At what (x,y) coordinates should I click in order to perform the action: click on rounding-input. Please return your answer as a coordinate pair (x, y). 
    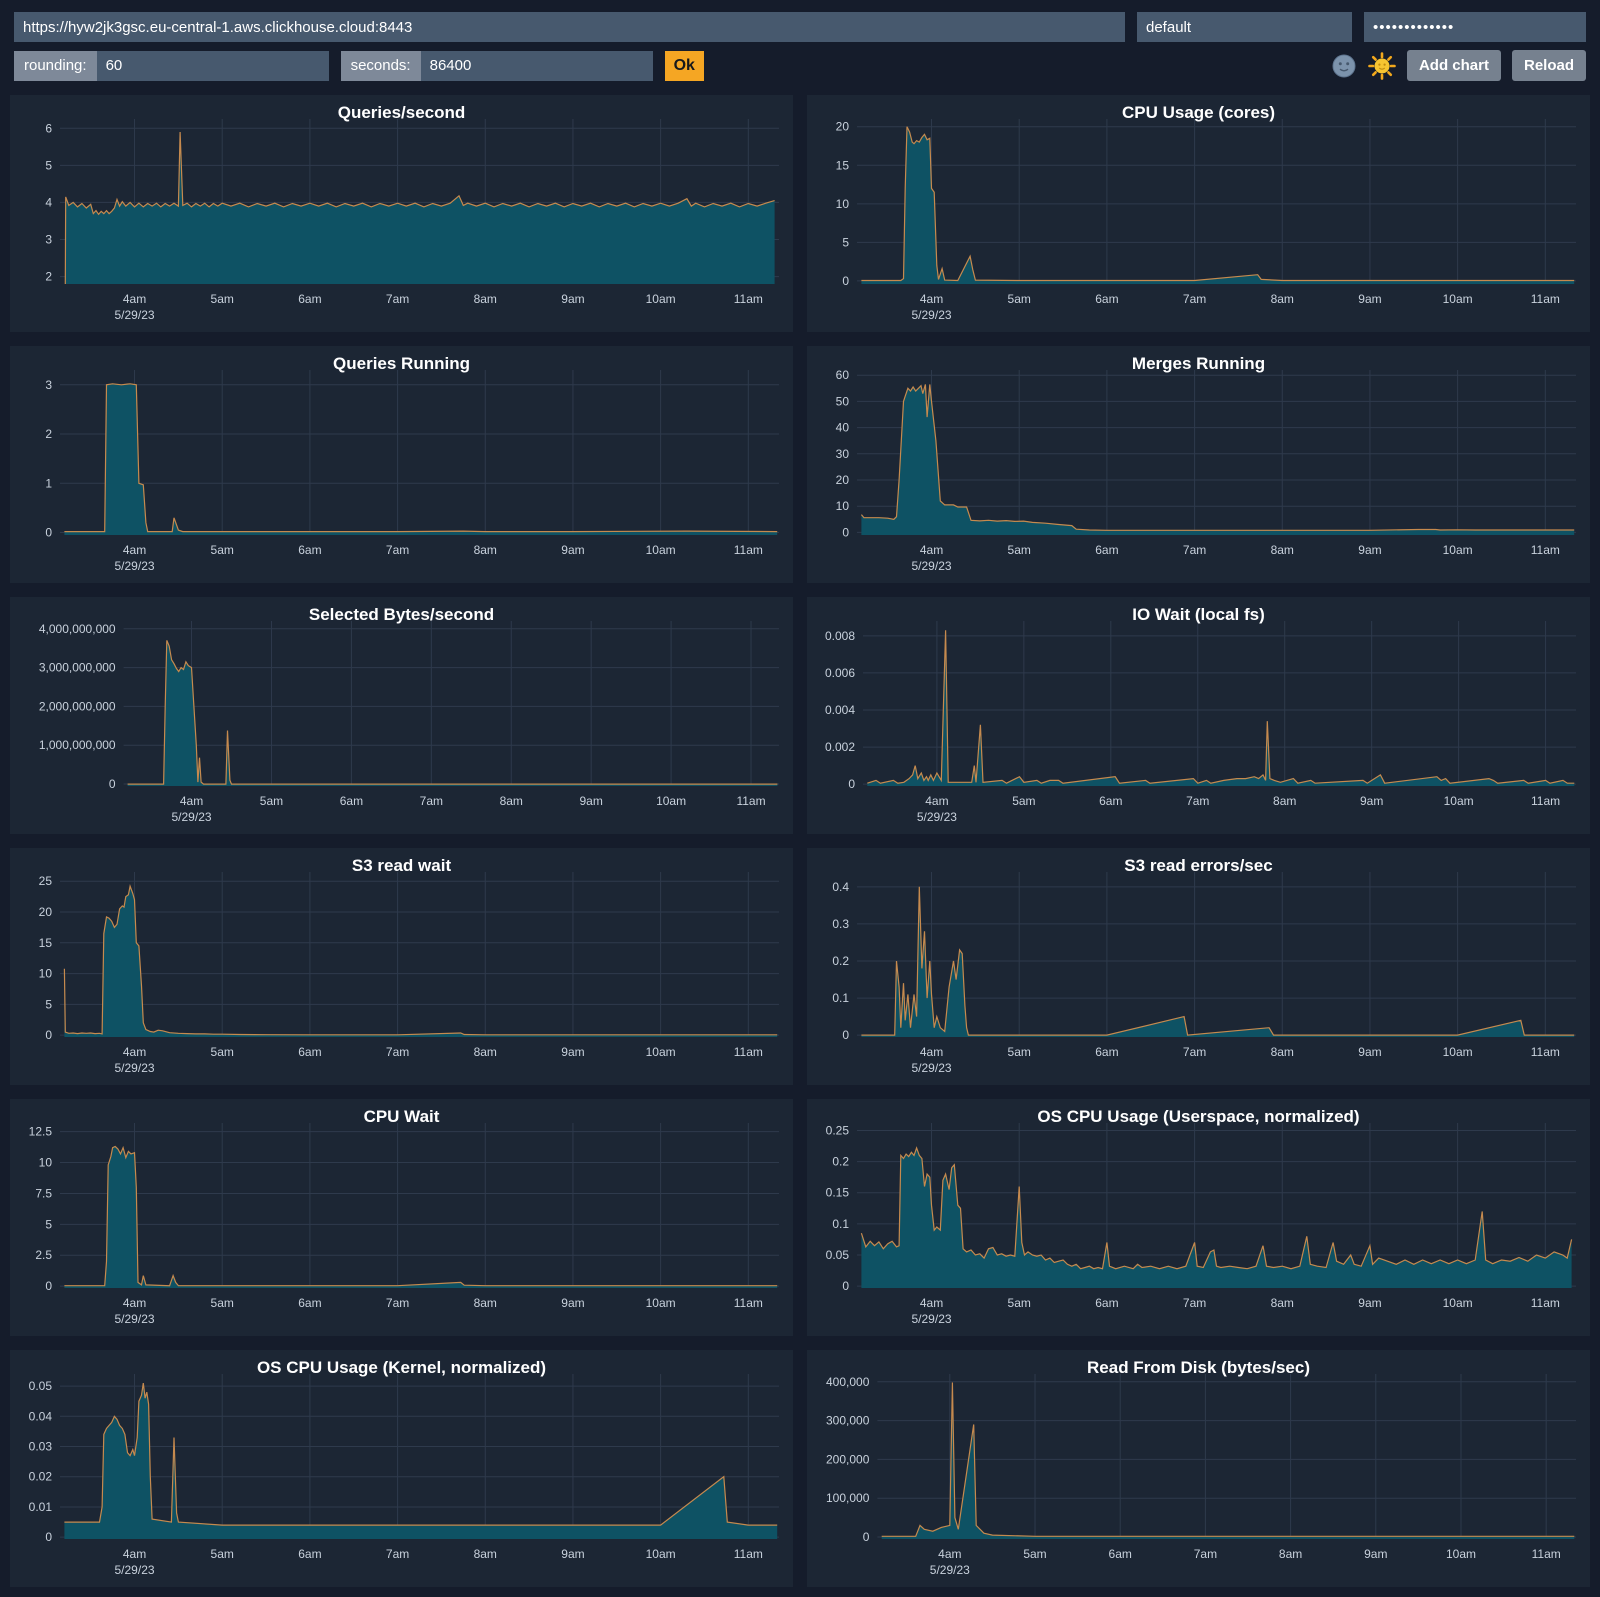
    Looking at the image, I should click on (212, 65).